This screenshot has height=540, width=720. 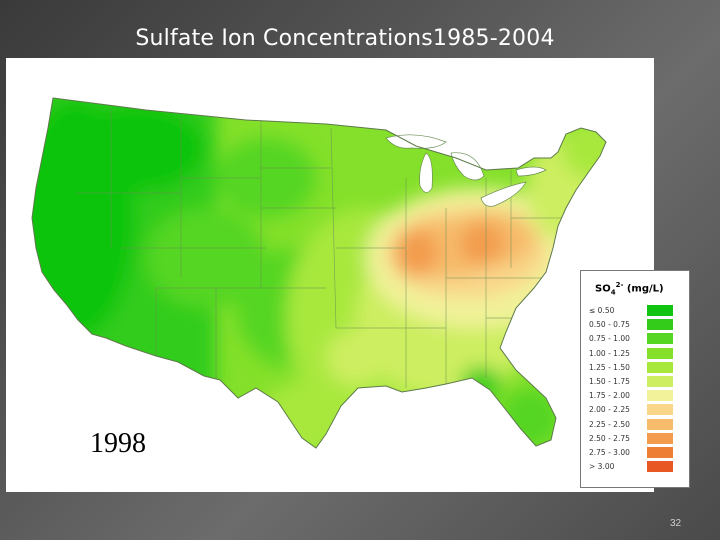 What do you see at coordinates (619, 285) in the screenshot?
I see `legend-title-sup: 2-` at bounding box center [619, 285].